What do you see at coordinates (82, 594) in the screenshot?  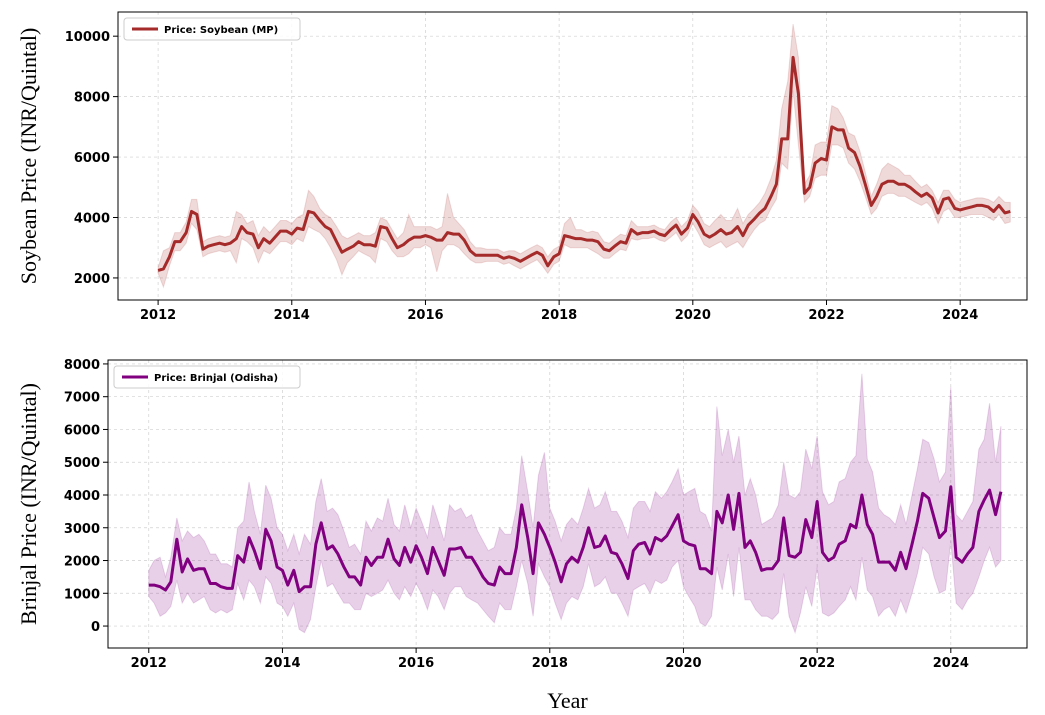 I see `y-tick-label: 1000` at bounding box center [82, 594].